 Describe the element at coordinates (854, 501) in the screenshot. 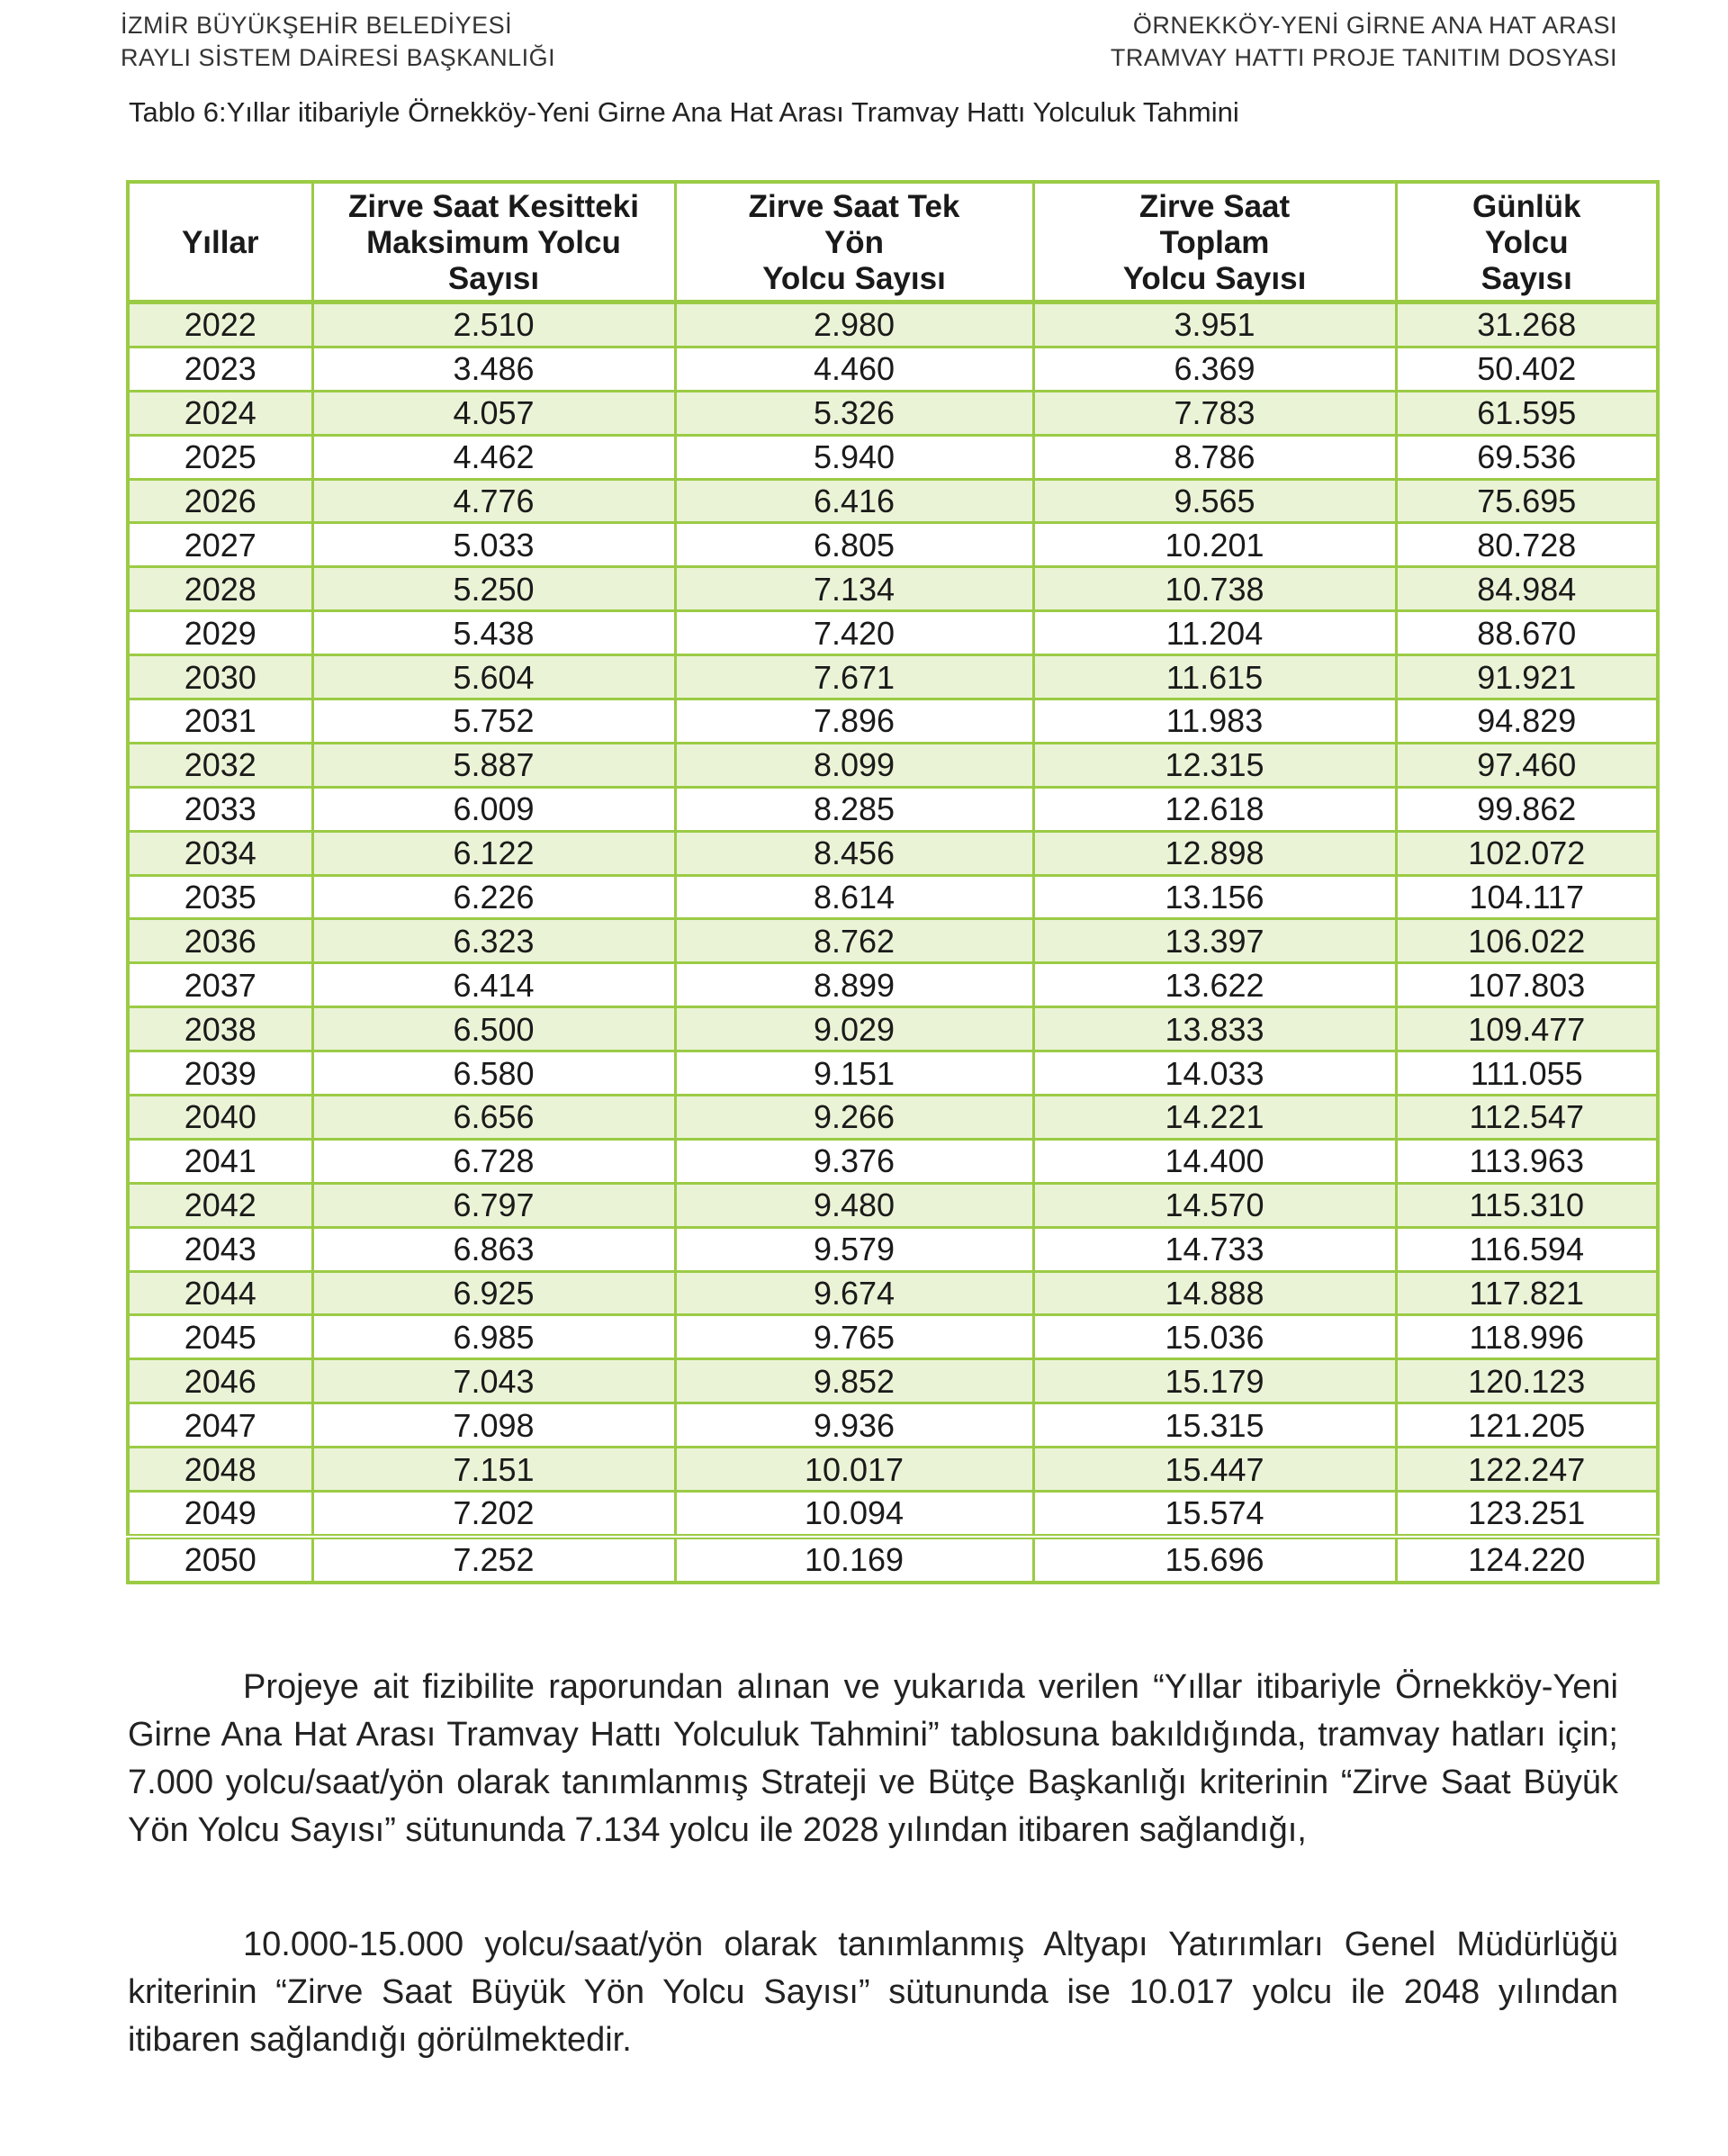

I see `table-cell: 6.416` at that location.